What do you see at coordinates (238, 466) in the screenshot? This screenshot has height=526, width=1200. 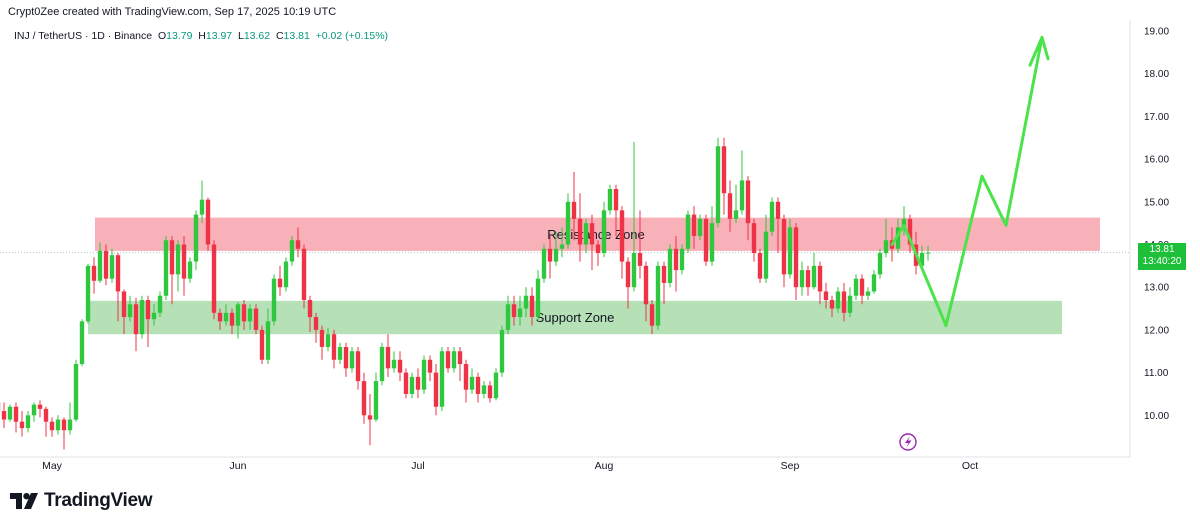 I see `time-tick-label: Jun` at bounding box center [238, 466].